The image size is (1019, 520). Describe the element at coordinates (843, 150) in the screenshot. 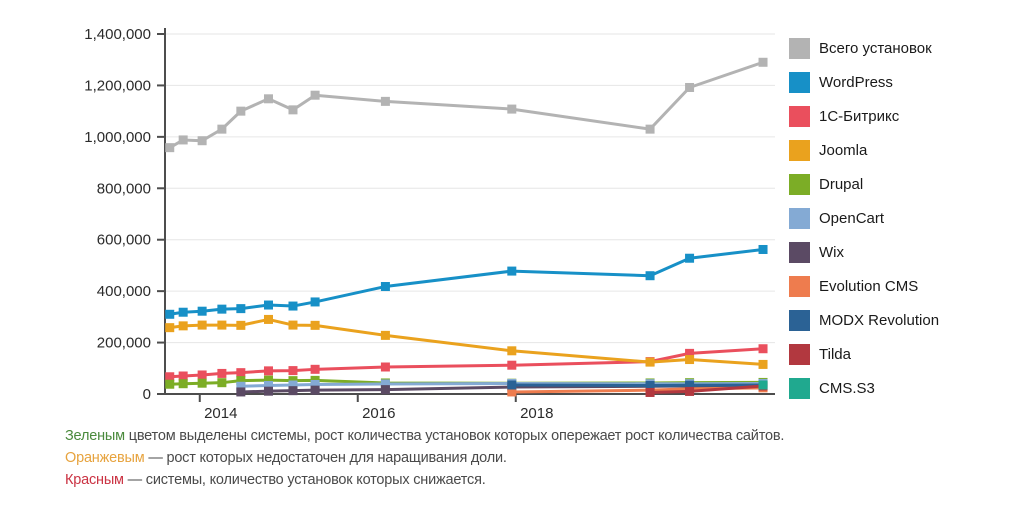

I see `legend-label: Joomla` at that location.